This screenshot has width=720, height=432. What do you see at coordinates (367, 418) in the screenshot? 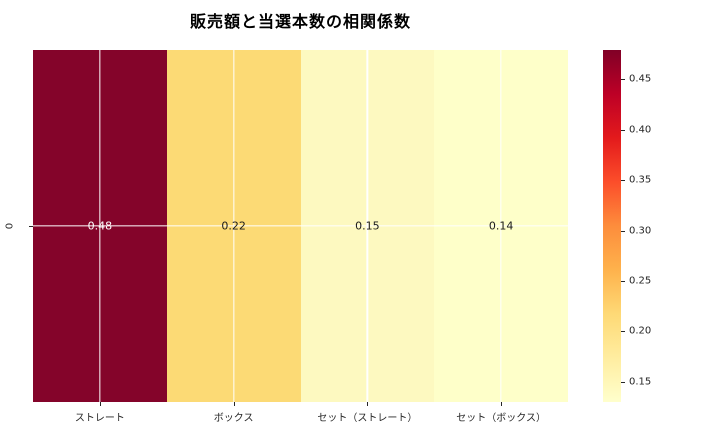
I see `x-tick-label: セット（ストレート）` at bounding box center [367, 418].